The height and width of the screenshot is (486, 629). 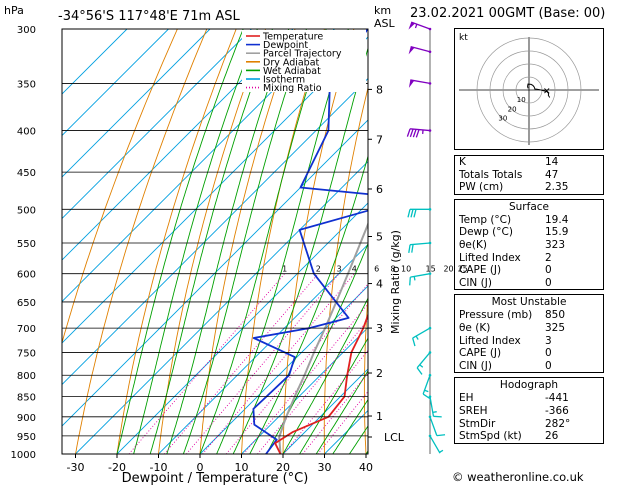 I want to click on mixing-ratio-tick-label: 4, so click(x=354, y=269).